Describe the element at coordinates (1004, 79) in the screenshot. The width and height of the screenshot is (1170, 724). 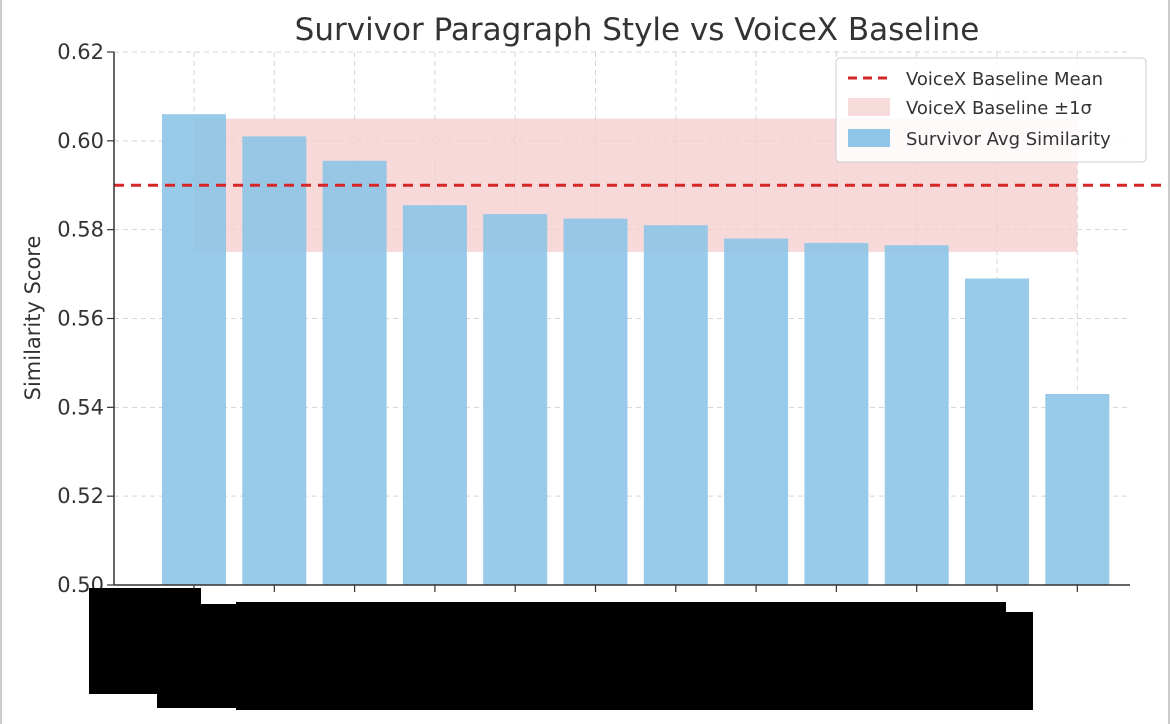
I see `legend-mean-label: VoiceX Baseline Mean` at that location.